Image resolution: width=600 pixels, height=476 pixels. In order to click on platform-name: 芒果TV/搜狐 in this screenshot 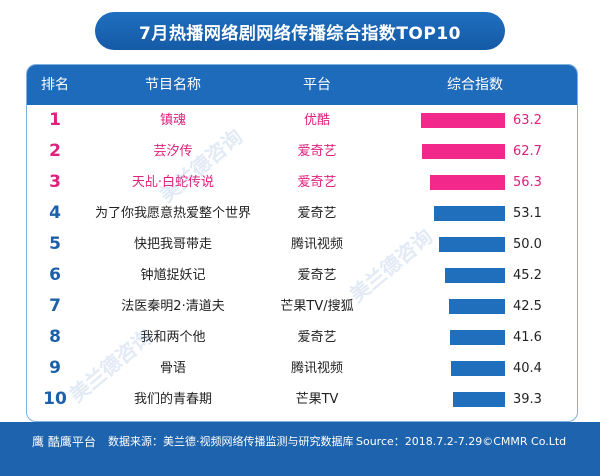, I will do `click(317, 306)`.